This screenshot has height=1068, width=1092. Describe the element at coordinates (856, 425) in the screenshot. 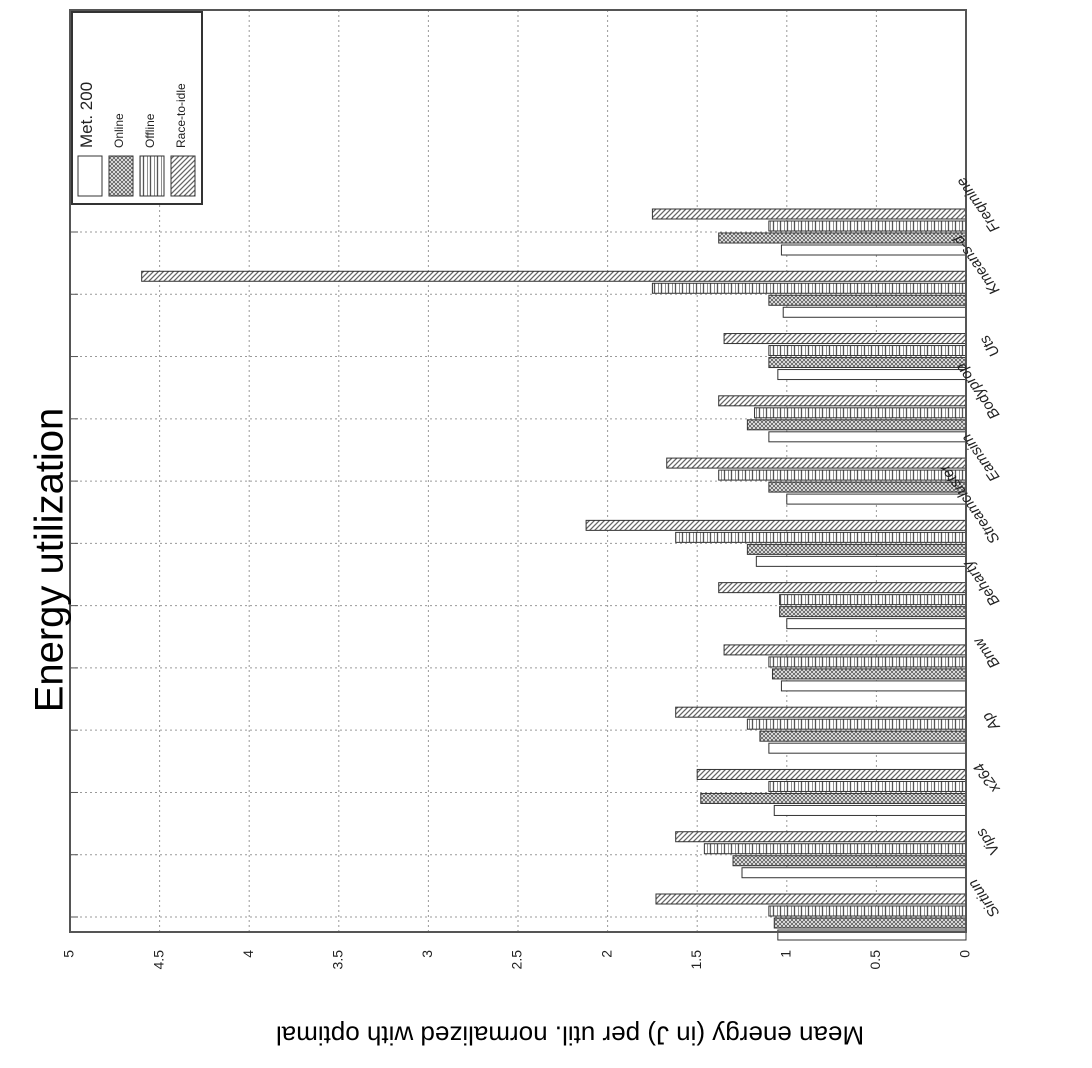

I see `bar-online-bodyprop` at that location.